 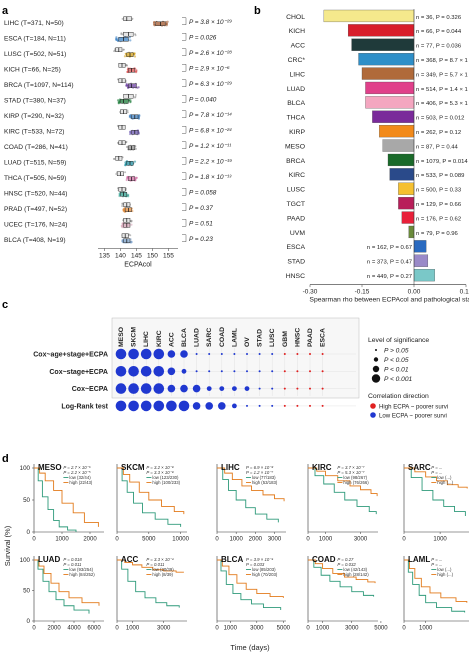 What do you see at coordinates (389, 263) in the screenshot?
I see `b-bar-text: n = 373, P = 0.47` at bounding box center [389, 263].